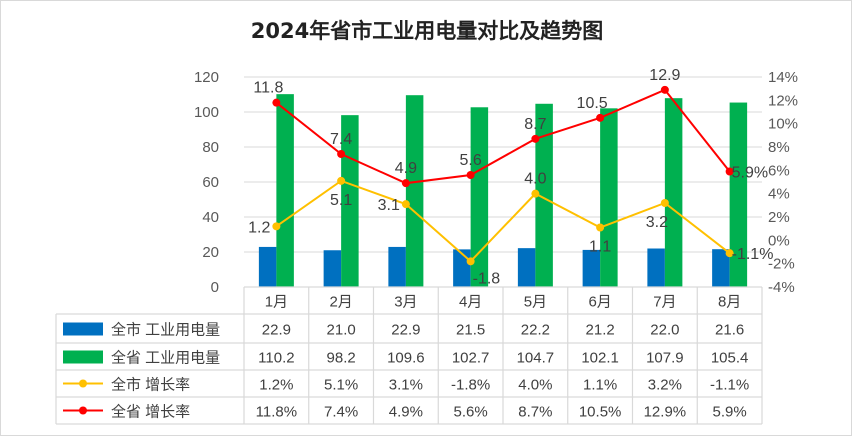 Image resolution: width=852 pixels, height=436 pixels. What do you see at coordinates (405, 330) in the screenshot?
I see `table-cell: 22.9` at bounding box center [405, 330].